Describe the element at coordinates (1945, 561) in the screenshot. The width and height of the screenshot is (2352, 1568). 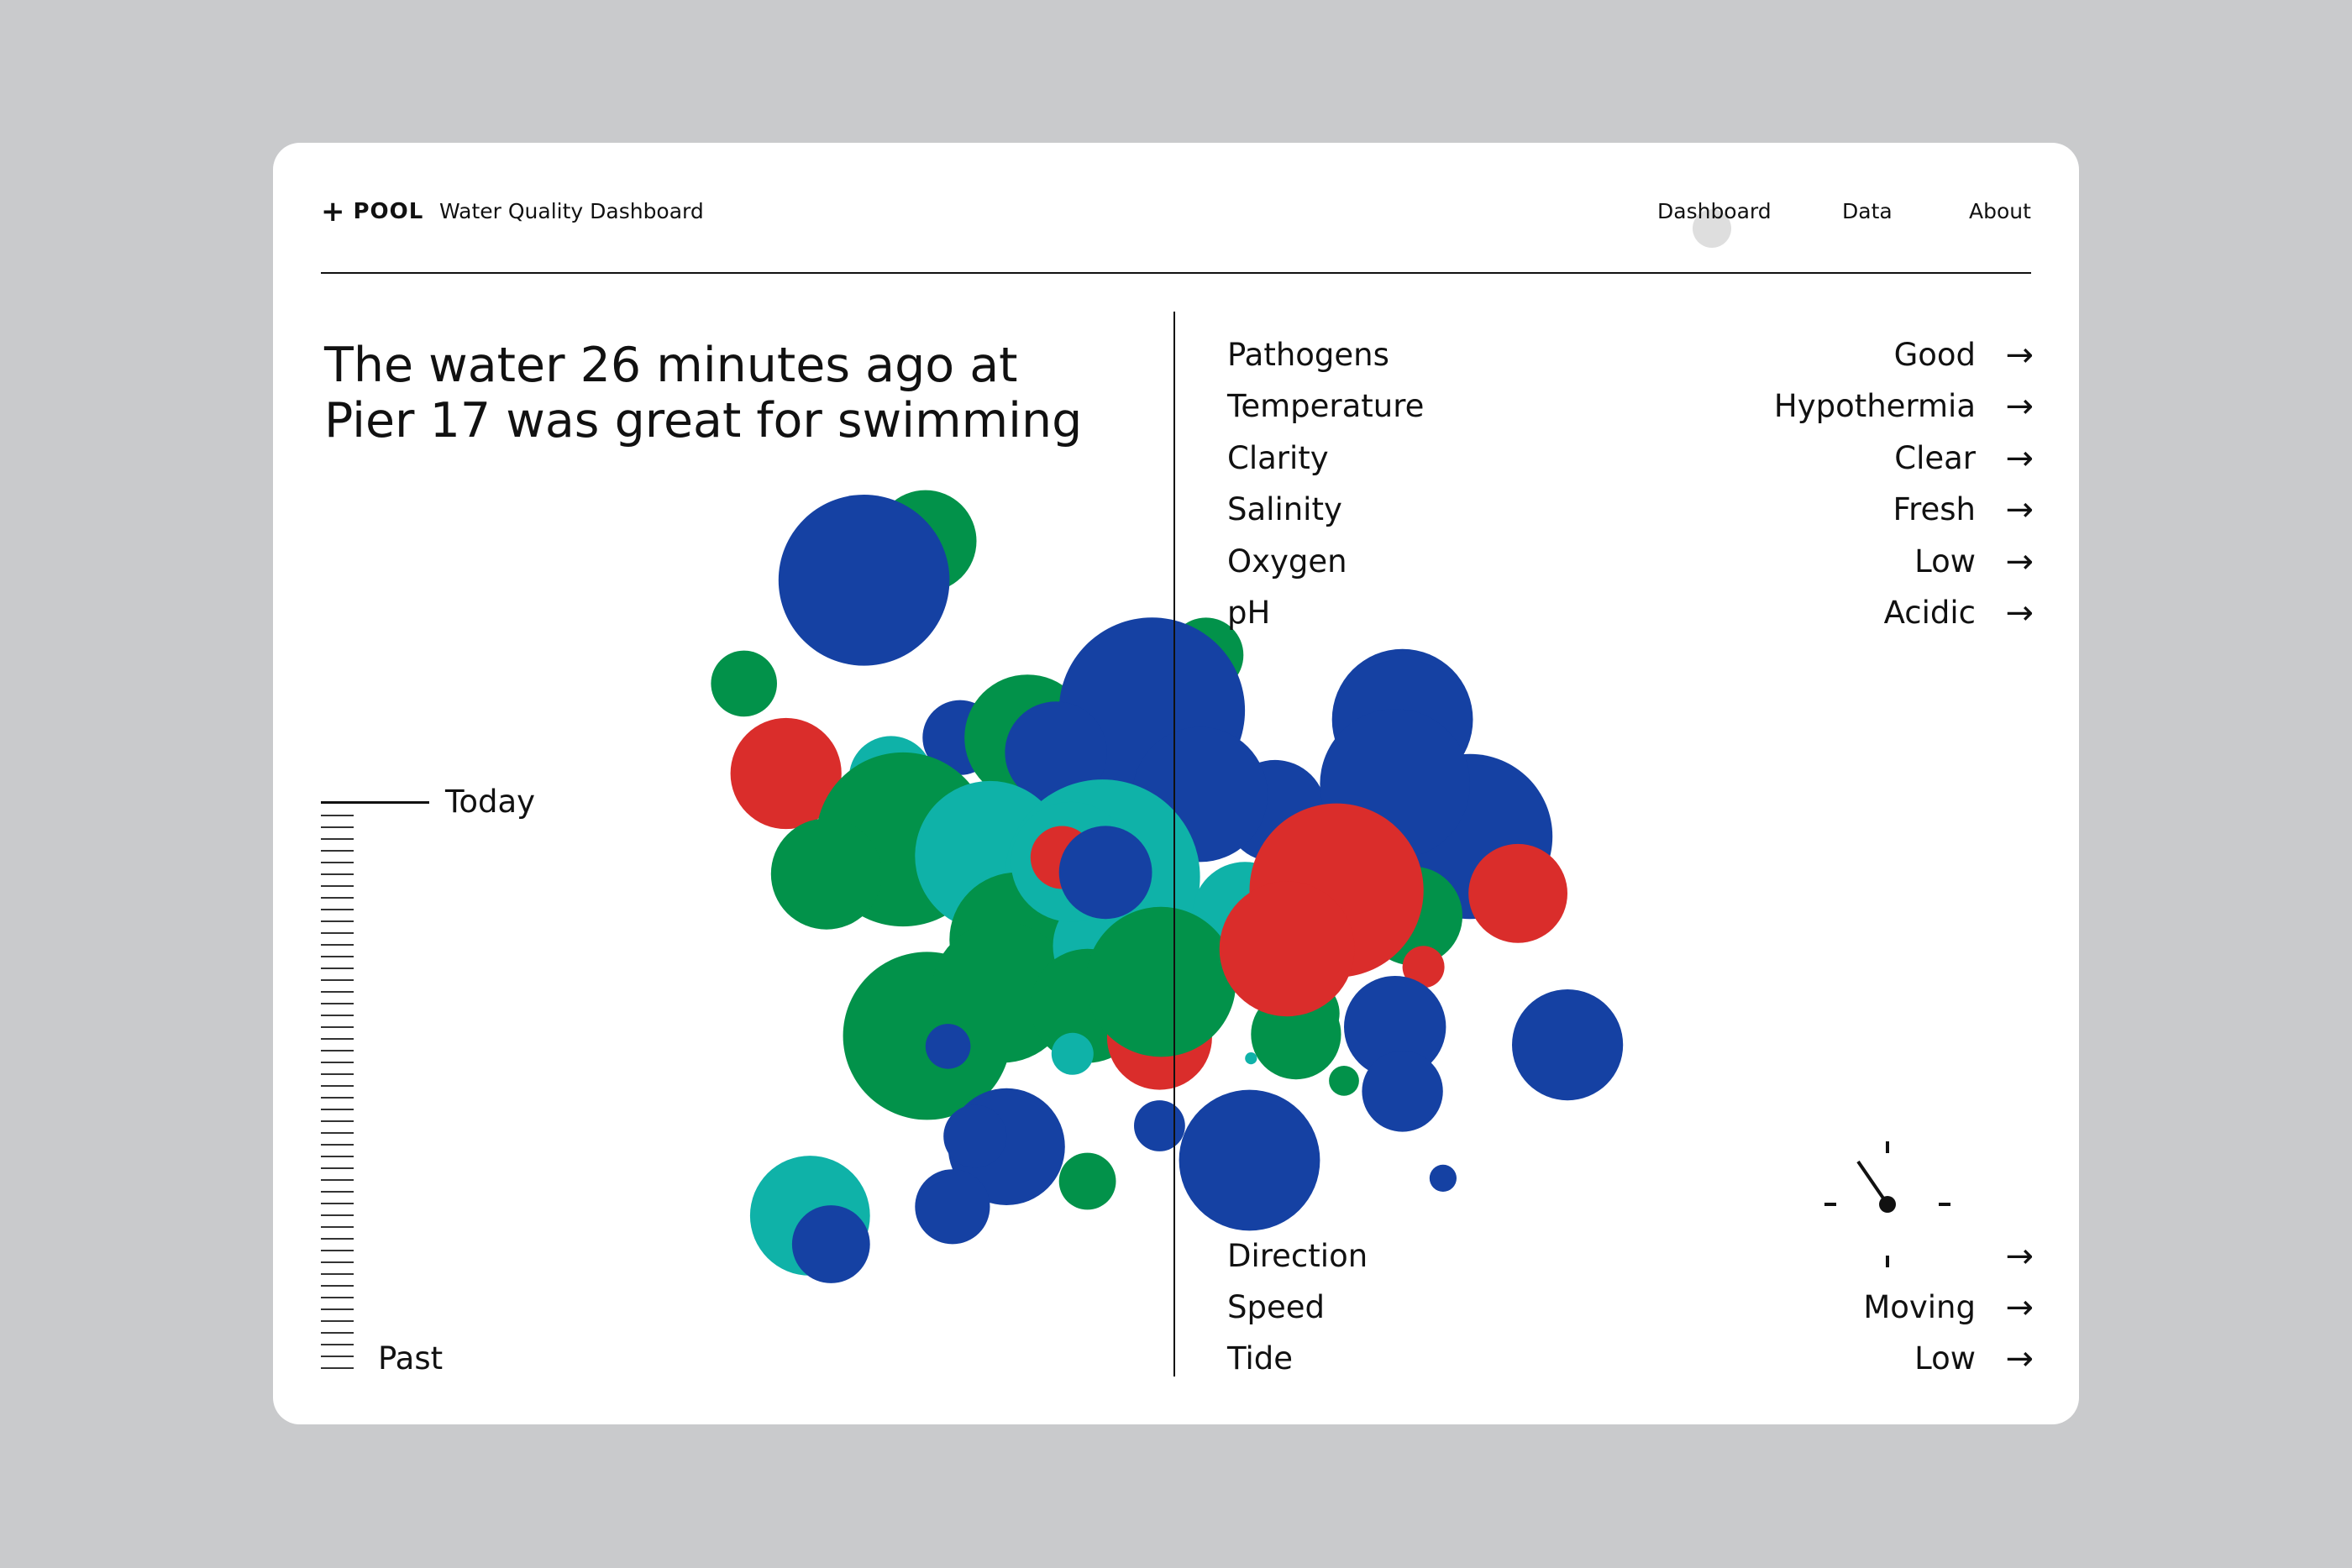
I see `metric-value: Low` at that location.